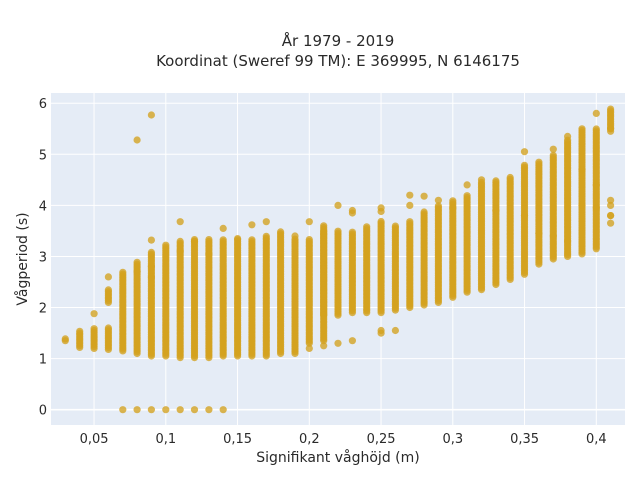 The height and width of the screenshot is (480, 640). What do you see at coordinates (22, 258) in the screenshot?
I see `y-axis-title: Vågperiod (s)` at bounding box center [22, 258].